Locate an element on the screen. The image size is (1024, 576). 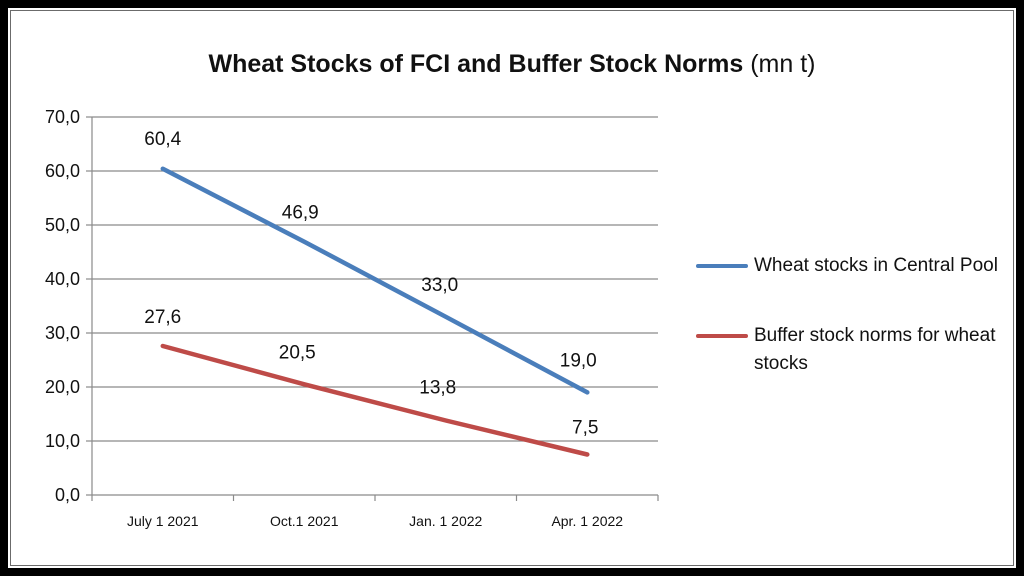
y-tick-label: 30,0 is located at coordinates (62, 333).